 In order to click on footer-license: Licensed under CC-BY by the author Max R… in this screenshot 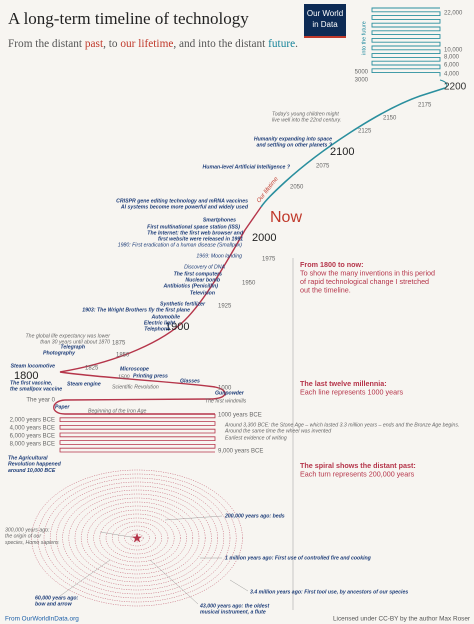, I will do `click(402, 619)`.